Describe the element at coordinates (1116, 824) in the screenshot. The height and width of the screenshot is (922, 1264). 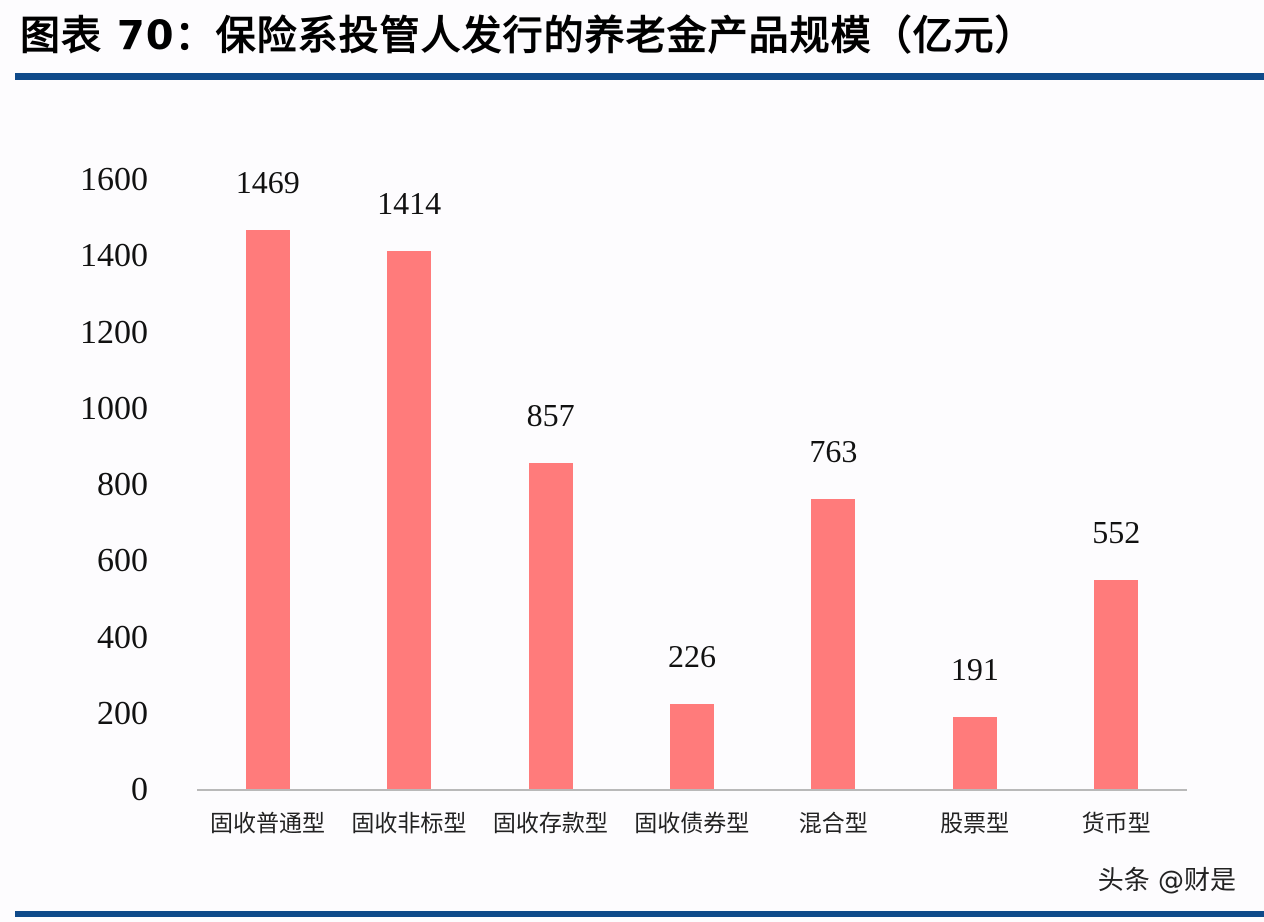
I see `x-tick-label: 货币型` at that location.